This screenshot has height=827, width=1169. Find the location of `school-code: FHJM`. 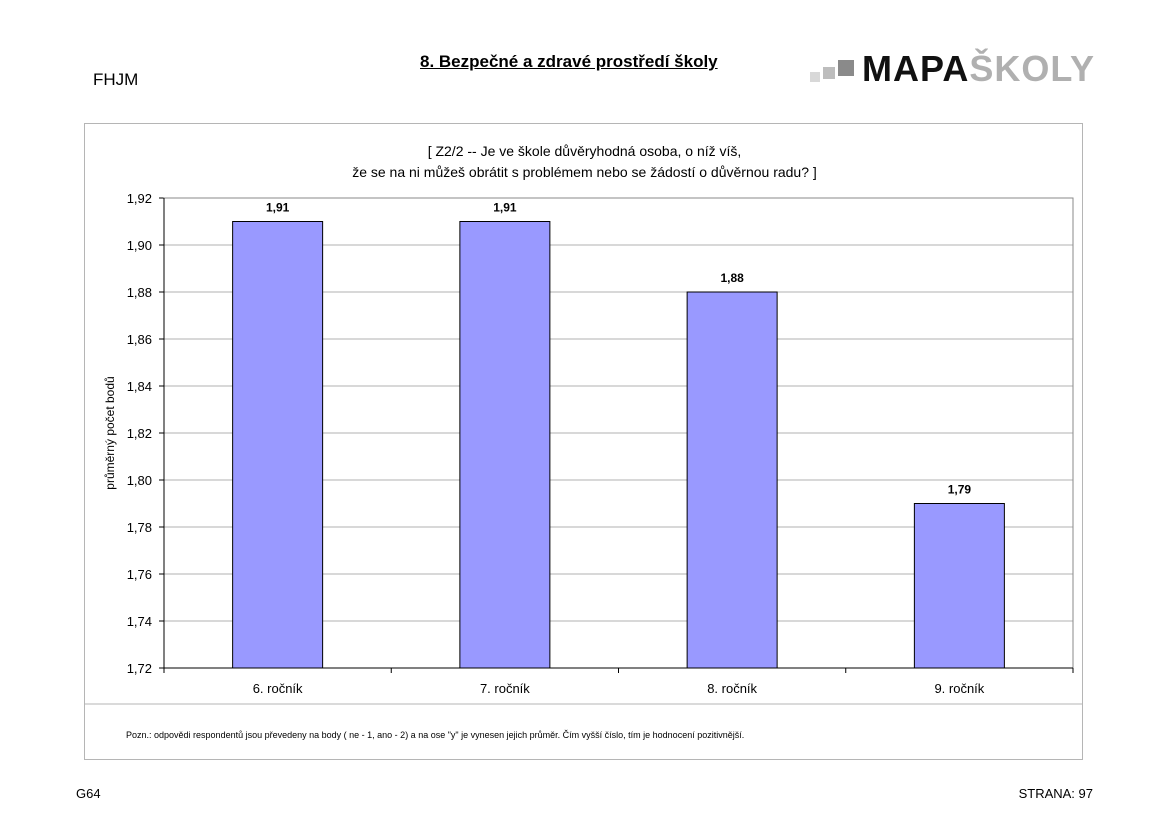

school-code: FHJM is located at coordinates (116, 79).